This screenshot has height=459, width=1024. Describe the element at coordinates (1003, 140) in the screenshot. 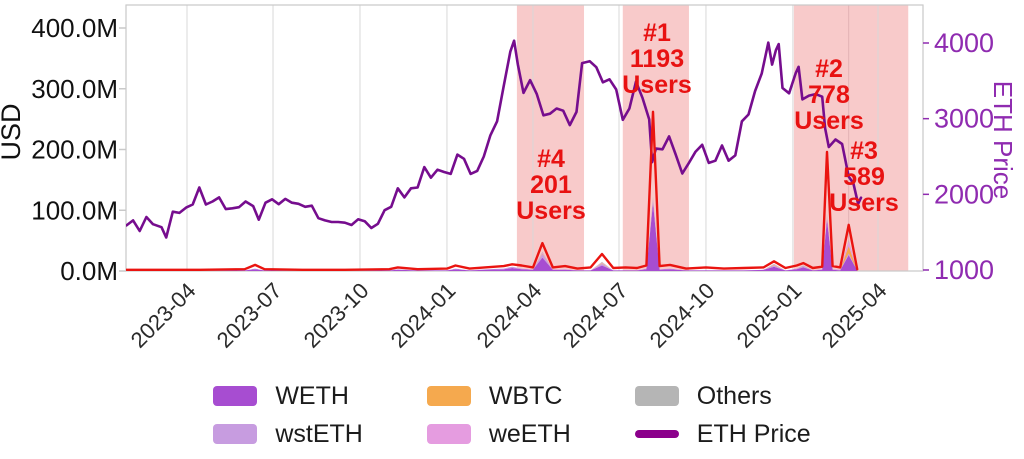

I see `svg-text: ETH Price` at that location.